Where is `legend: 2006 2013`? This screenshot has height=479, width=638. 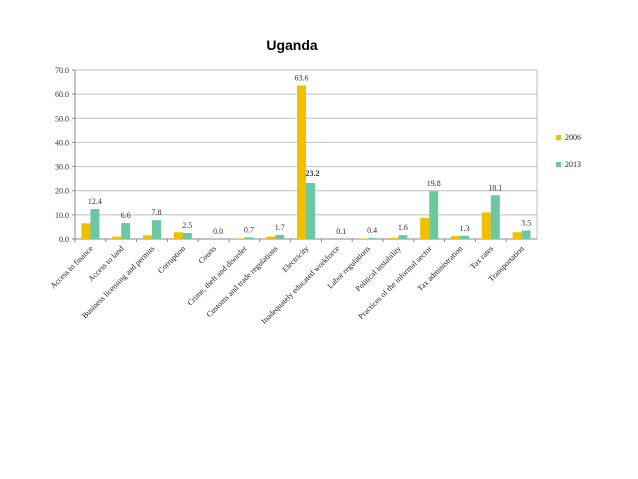
legend: 2006 2013 is located at coordinates (568, 151).